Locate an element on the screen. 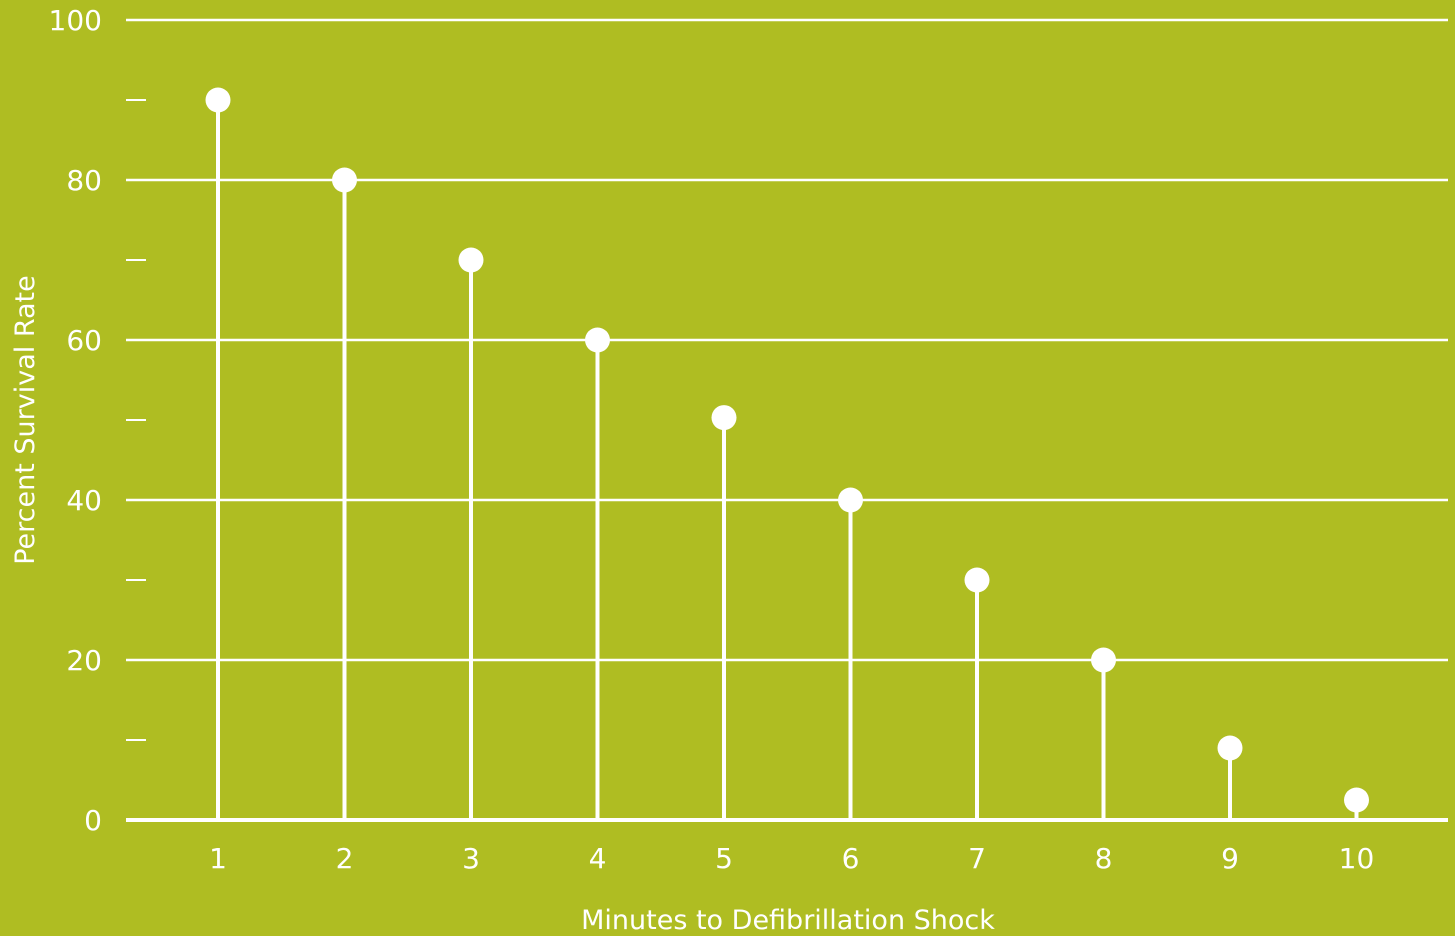 This screenshot has width=1455, height=936. y-tick-label: 80 is located at coordinates (84, 180).